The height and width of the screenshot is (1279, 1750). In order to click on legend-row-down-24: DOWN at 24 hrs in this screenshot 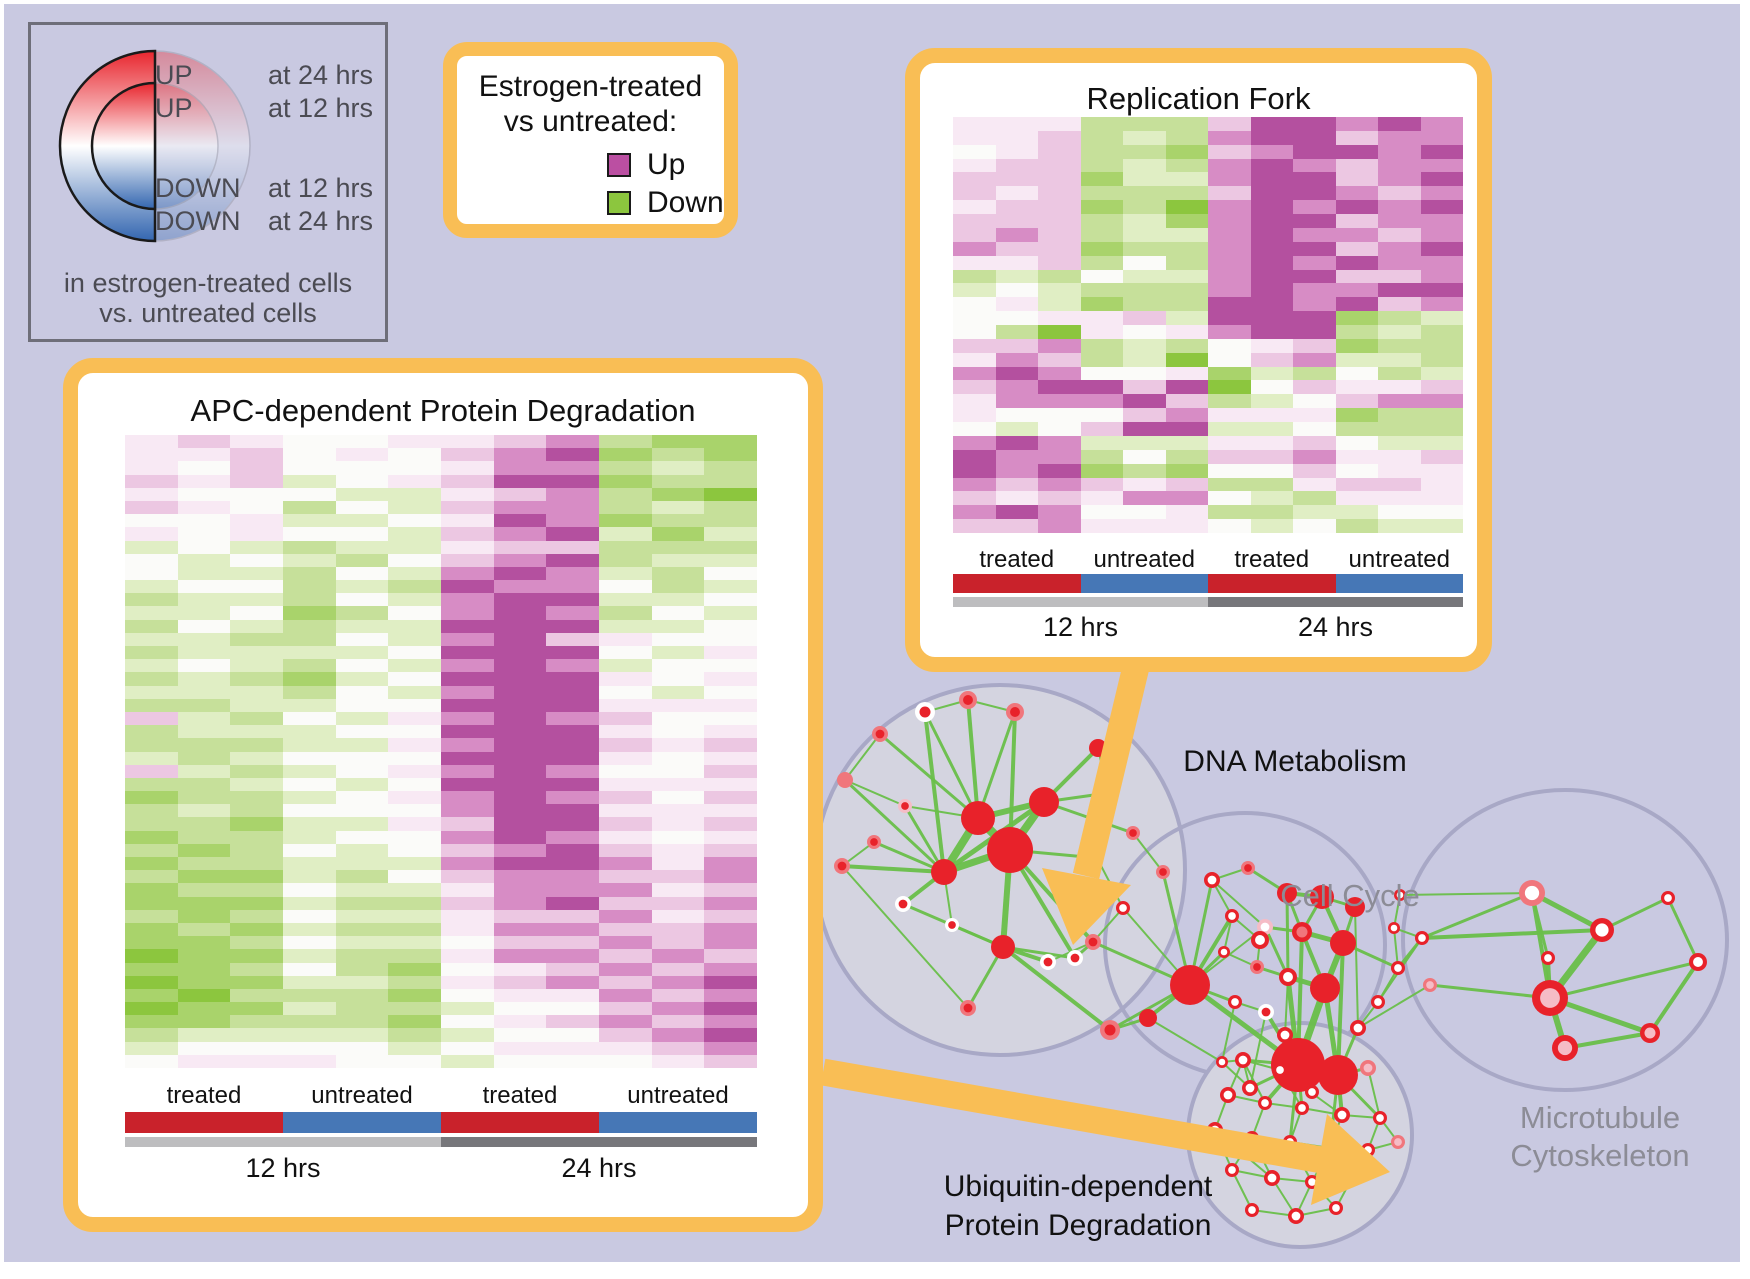, I will do `click(264, 221)`.